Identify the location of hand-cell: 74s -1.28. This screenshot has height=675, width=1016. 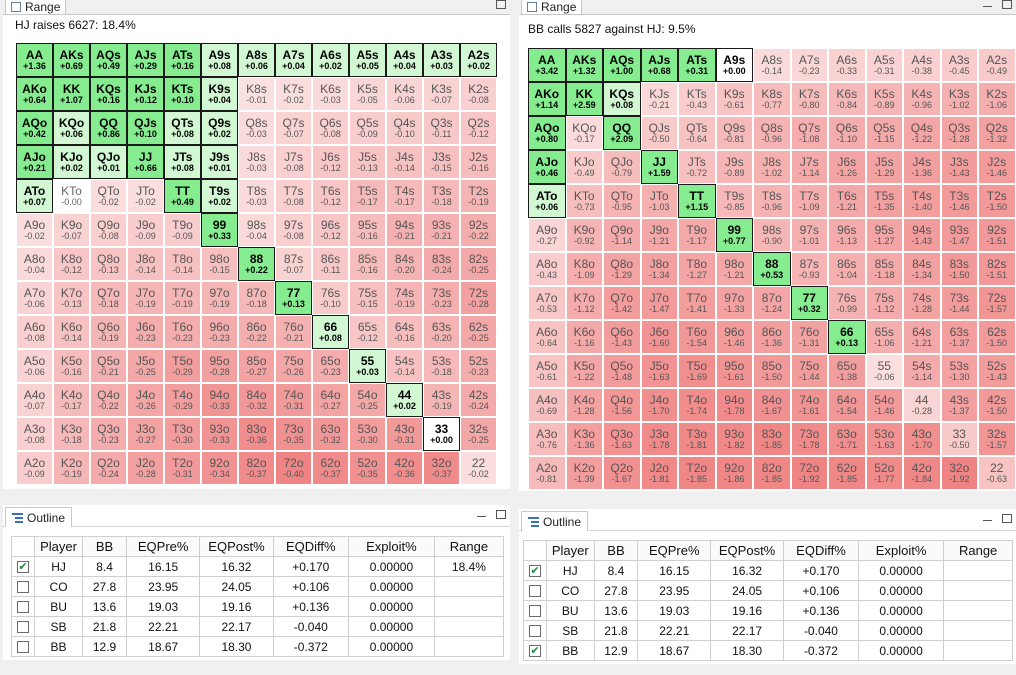
(922, 303).